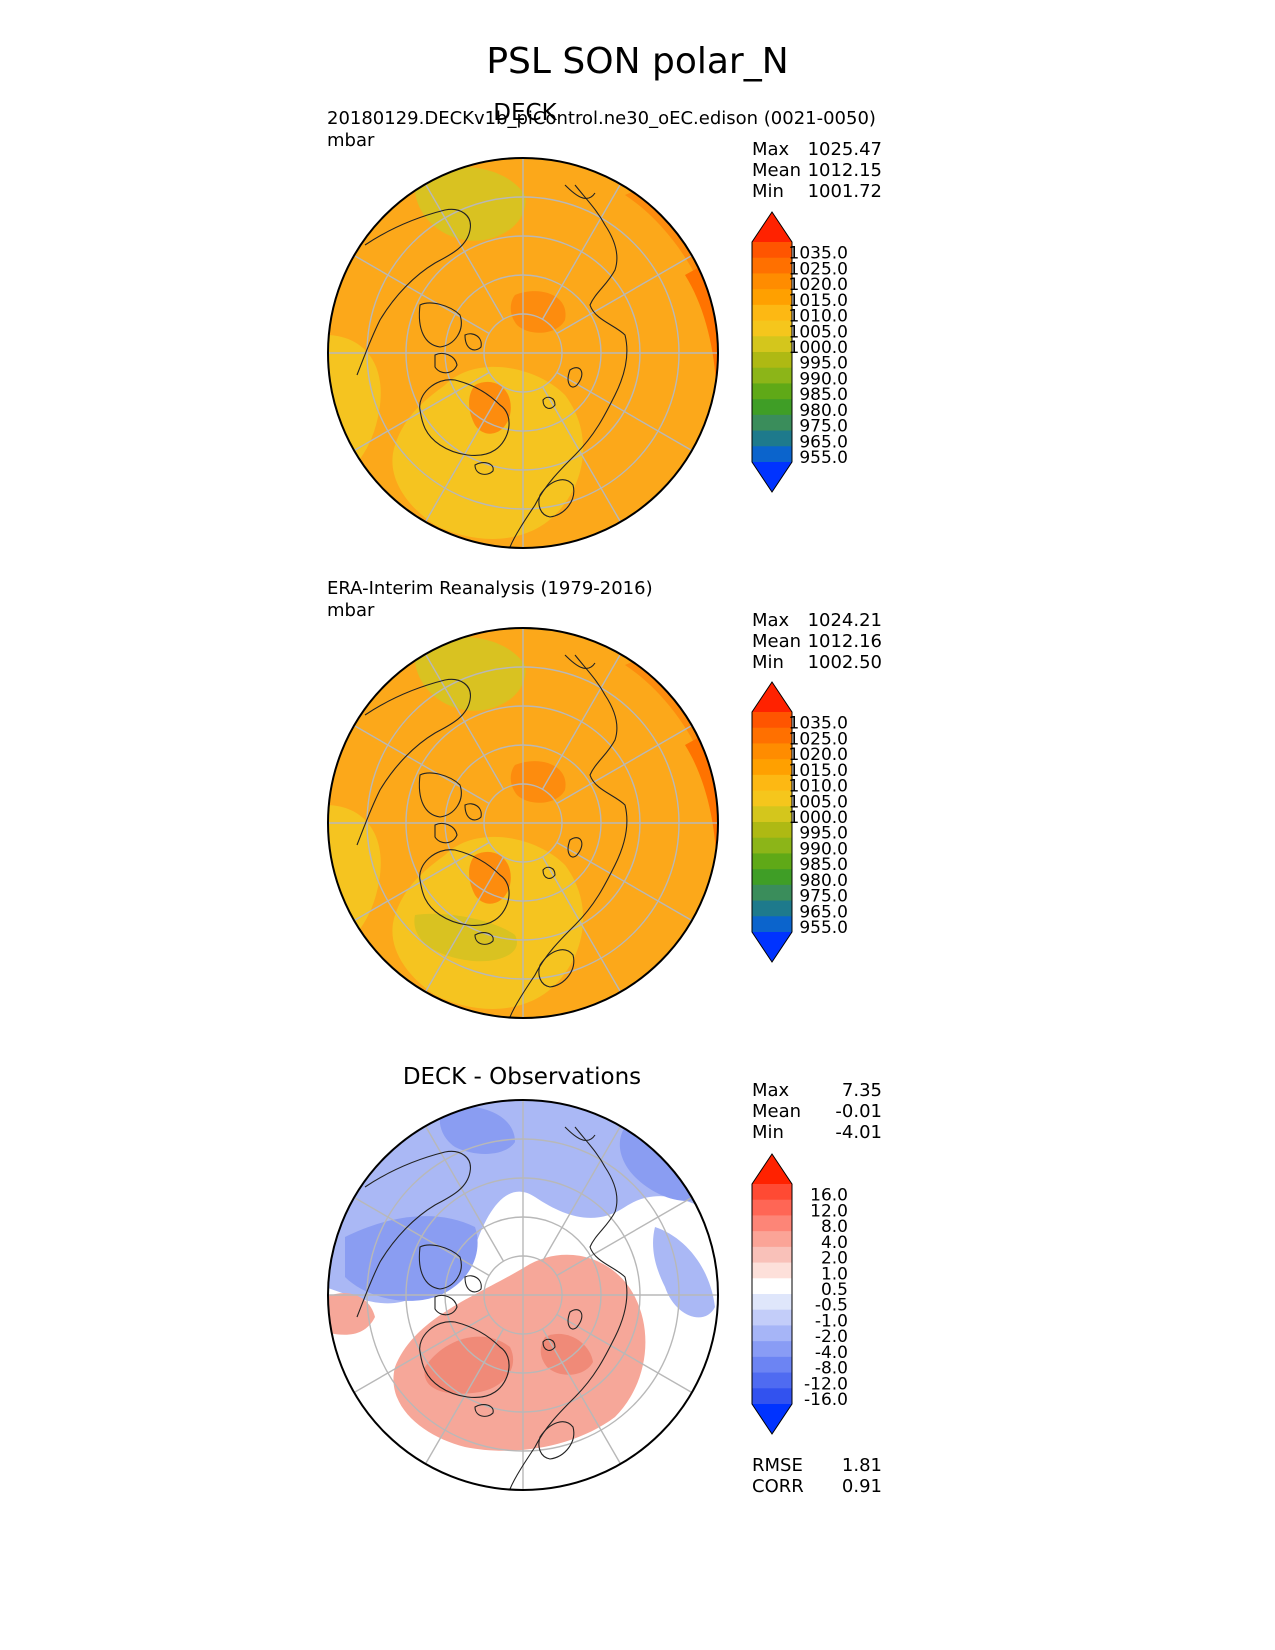  What do you see at coordinates (823, 881) in the screenshot?
I see `colorbar-tick-label: 980.0` at bounding box center [823, 881].